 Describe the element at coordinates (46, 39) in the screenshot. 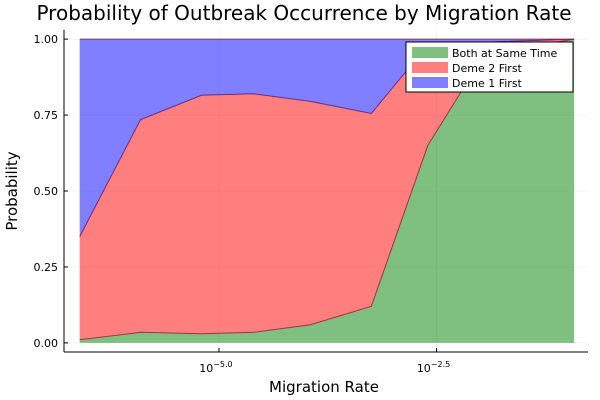

I see `y-tick-label-4: 1.00` at that location.